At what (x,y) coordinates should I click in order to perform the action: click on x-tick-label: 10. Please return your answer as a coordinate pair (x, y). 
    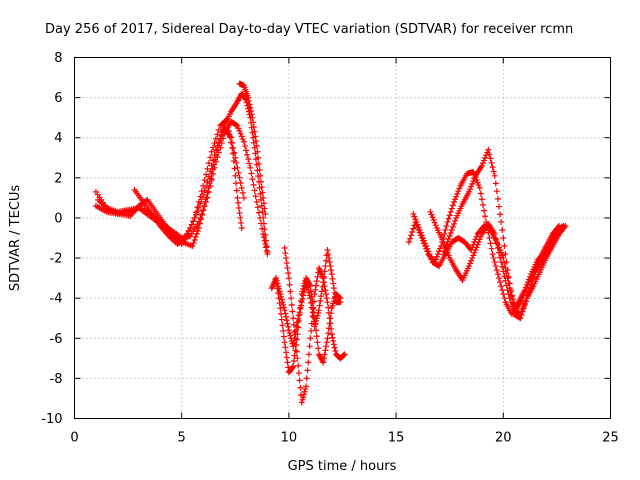
    Looking at the image, I should click on (289, 438).